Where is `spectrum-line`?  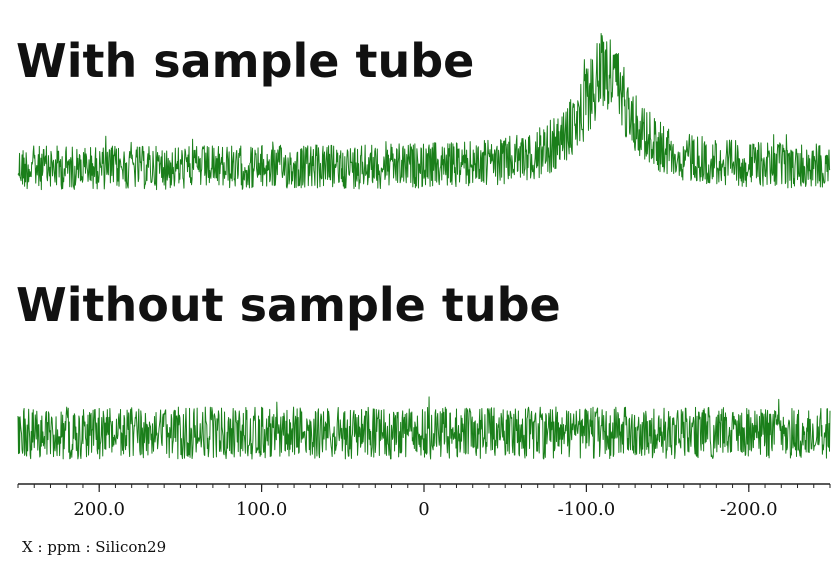 spectrum-line is located at coordinates (424, 428).